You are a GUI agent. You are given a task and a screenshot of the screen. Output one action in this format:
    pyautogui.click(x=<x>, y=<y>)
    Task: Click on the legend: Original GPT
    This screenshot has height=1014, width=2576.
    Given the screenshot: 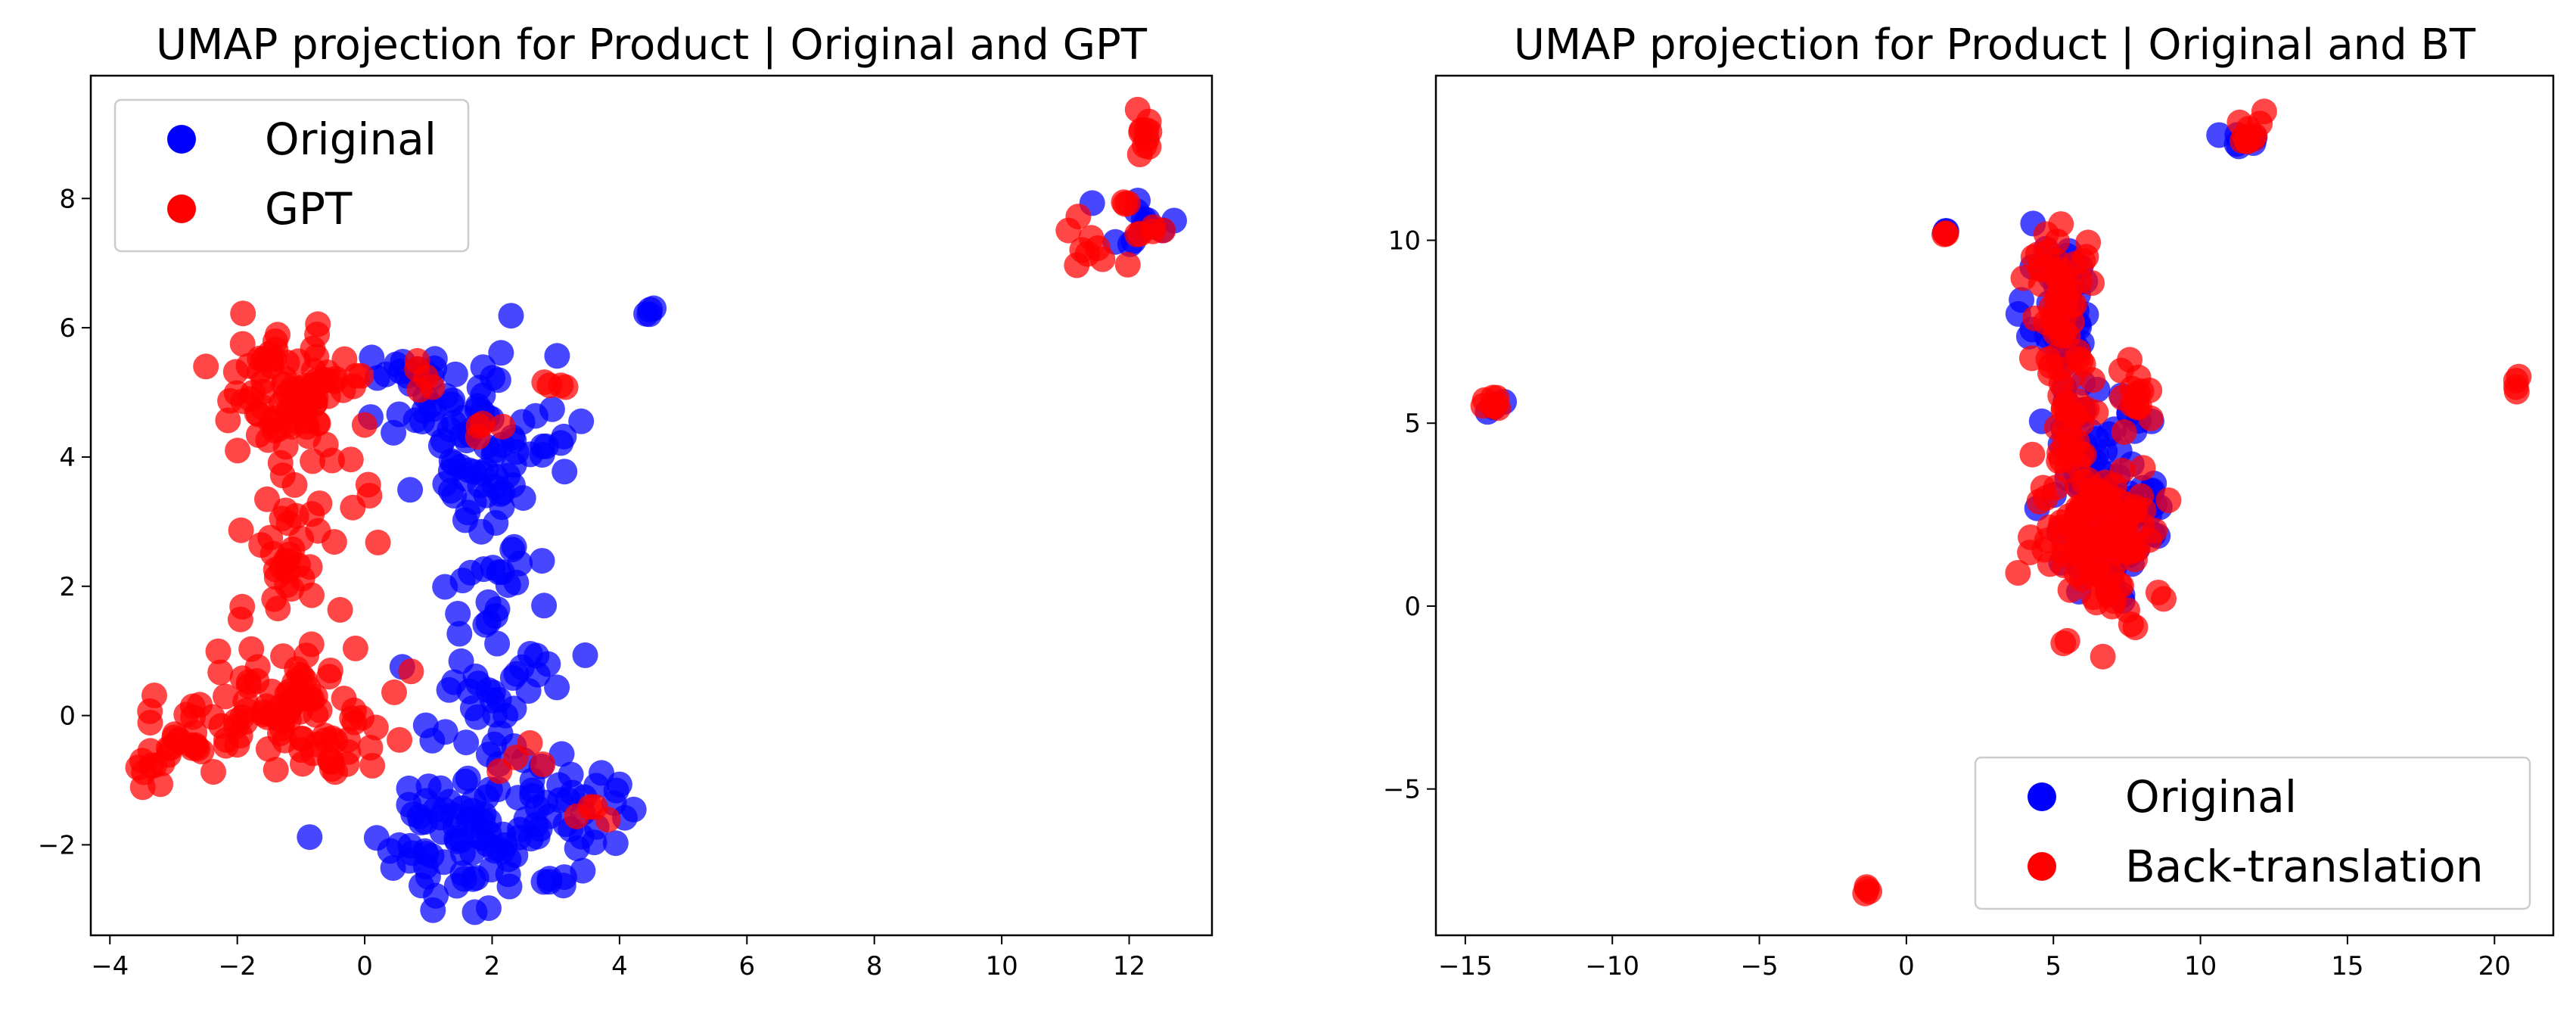 What is the action you would take?
    pyautogui.click(x=291, y=175)
    